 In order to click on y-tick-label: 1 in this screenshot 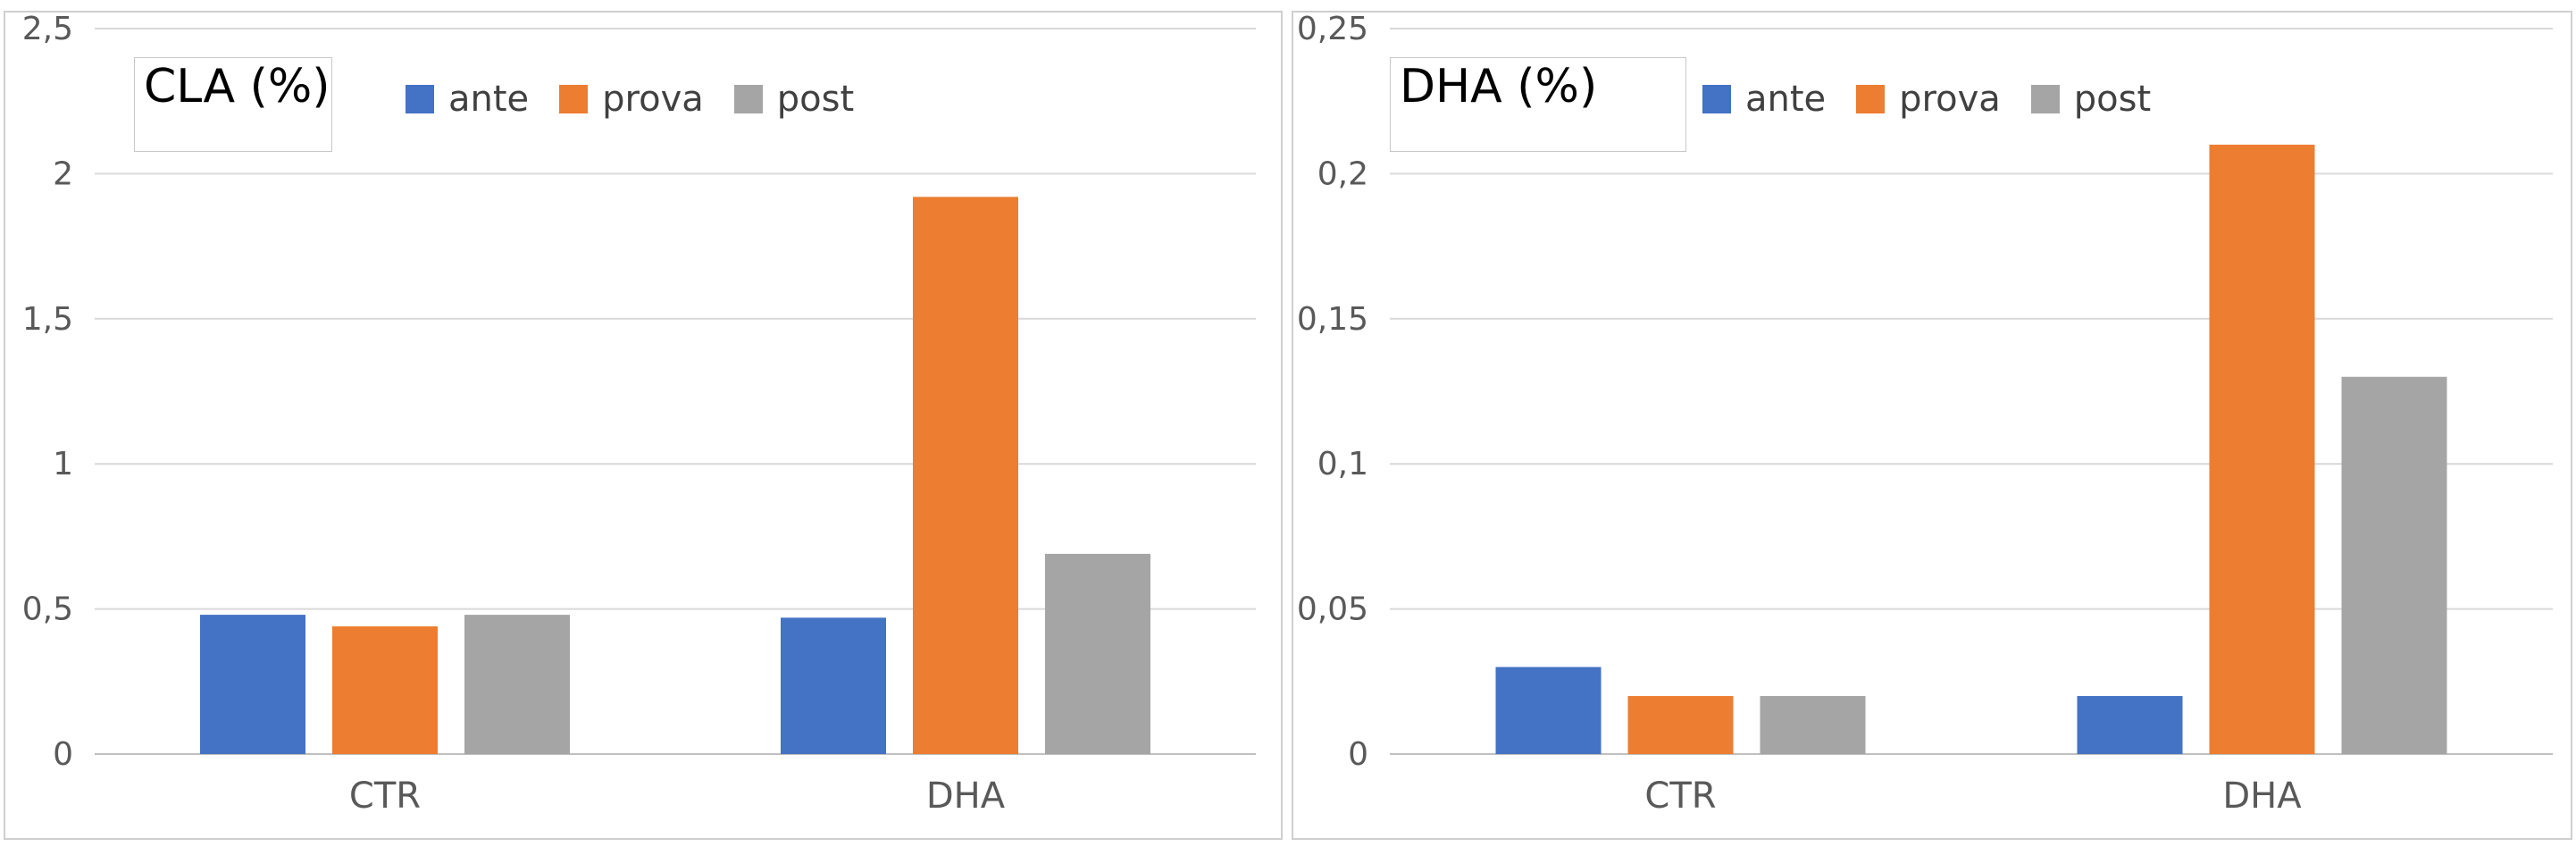, I will do `click(63, 464)`.